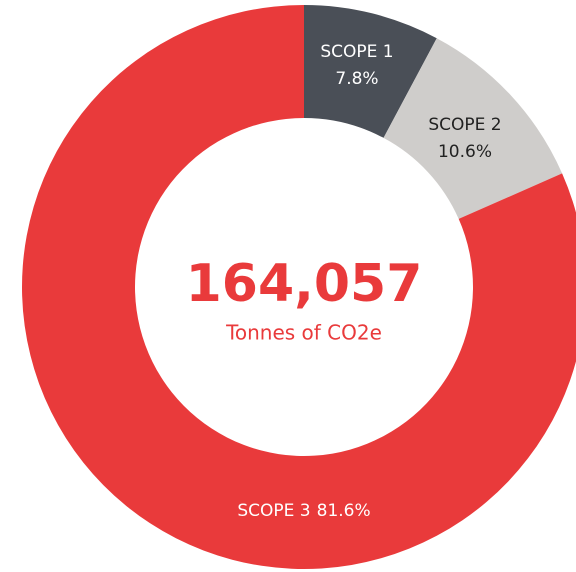 This screenshot has height=572, width=576. I want to click on slice-value-label: 81.6%, so click(344, 511).